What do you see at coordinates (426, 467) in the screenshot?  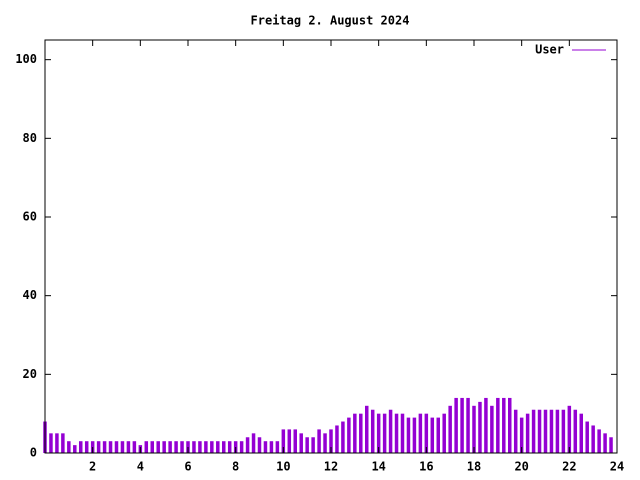 I see `x-tick-label: 16` at bounding box center [426, 467].